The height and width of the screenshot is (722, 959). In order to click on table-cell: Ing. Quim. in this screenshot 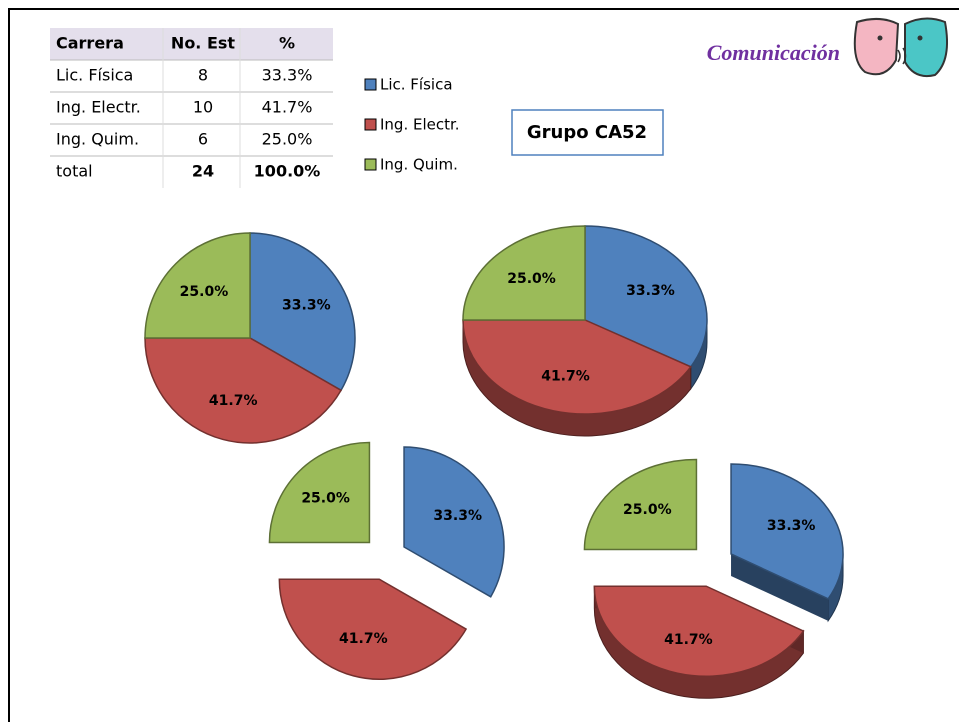, I will do `click(97, 139)`.